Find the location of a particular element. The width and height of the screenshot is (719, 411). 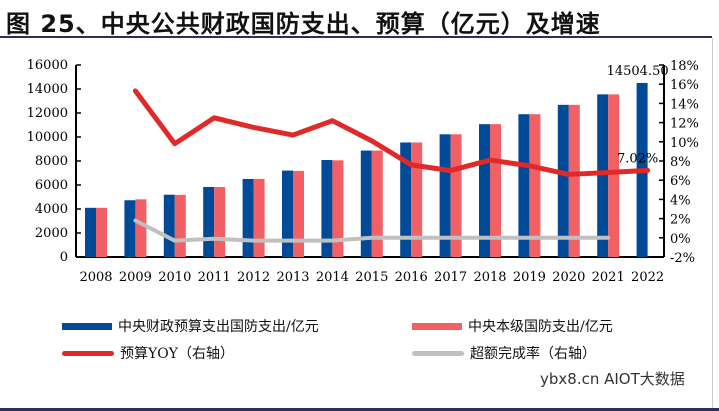

legend-label: 中央财政预算支出国防支出/亿元 is located at coordinates (218, 327).